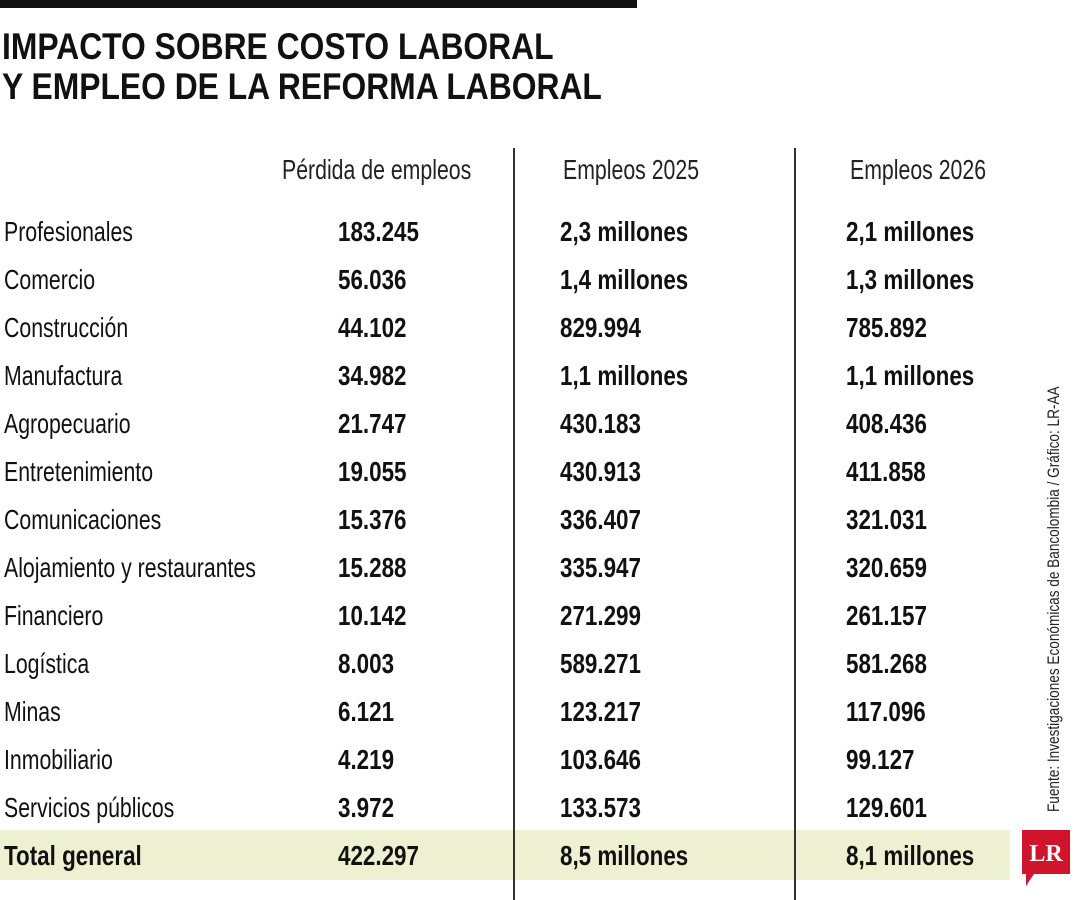  Describe the element at coordinates (600, 615) in the screenshot. I see `value-cell: 271.299` at that location.